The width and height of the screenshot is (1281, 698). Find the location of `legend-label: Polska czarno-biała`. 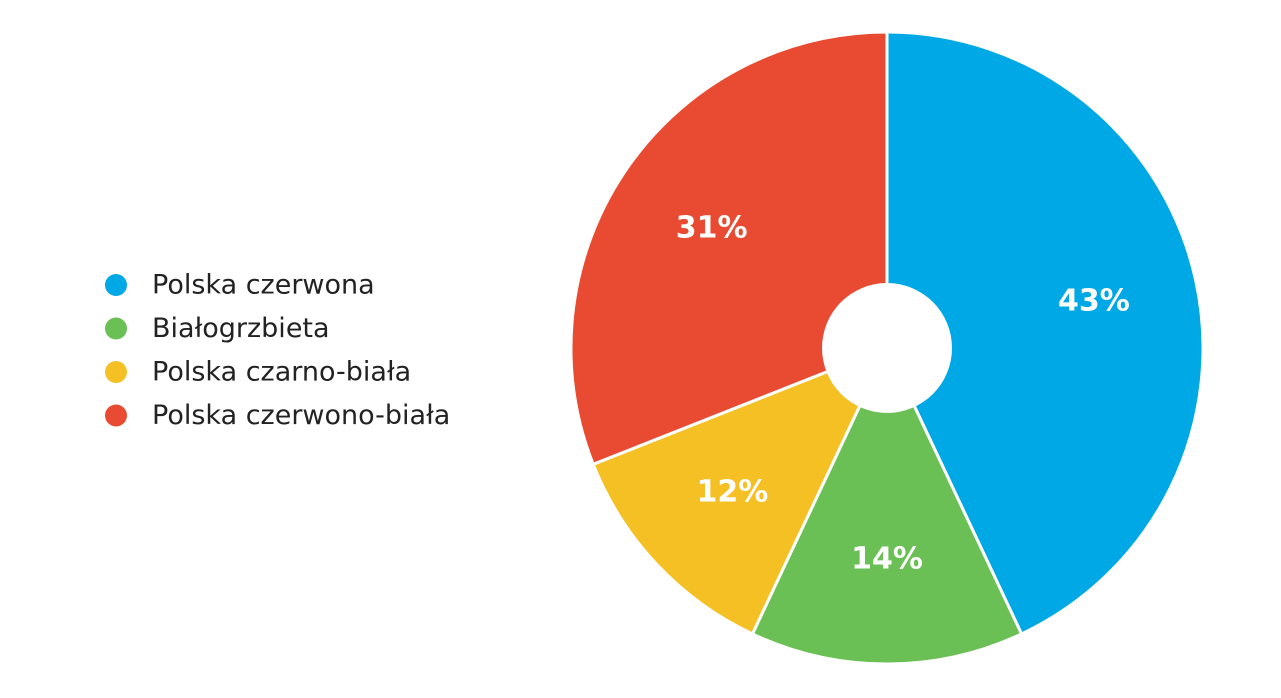

legend-label: Polska czarno-biała is located at coordinates (281, 372).